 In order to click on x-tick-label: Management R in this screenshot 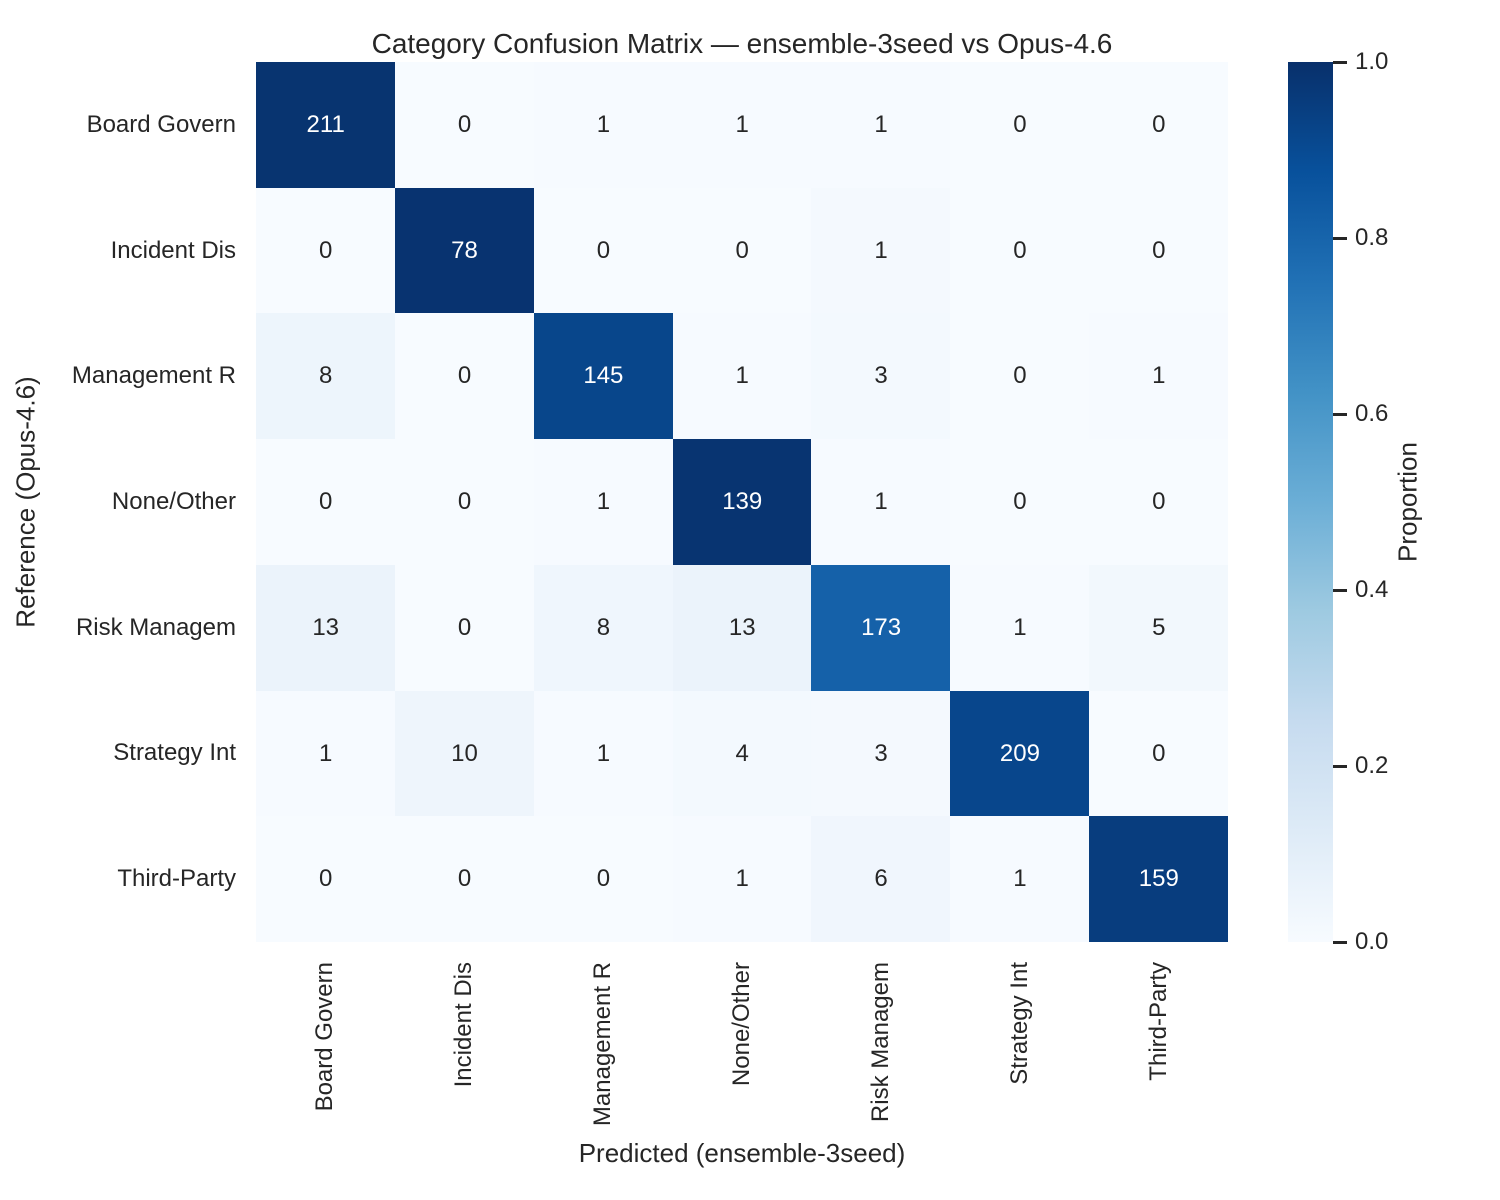, I will do `click(603, 1044)`.